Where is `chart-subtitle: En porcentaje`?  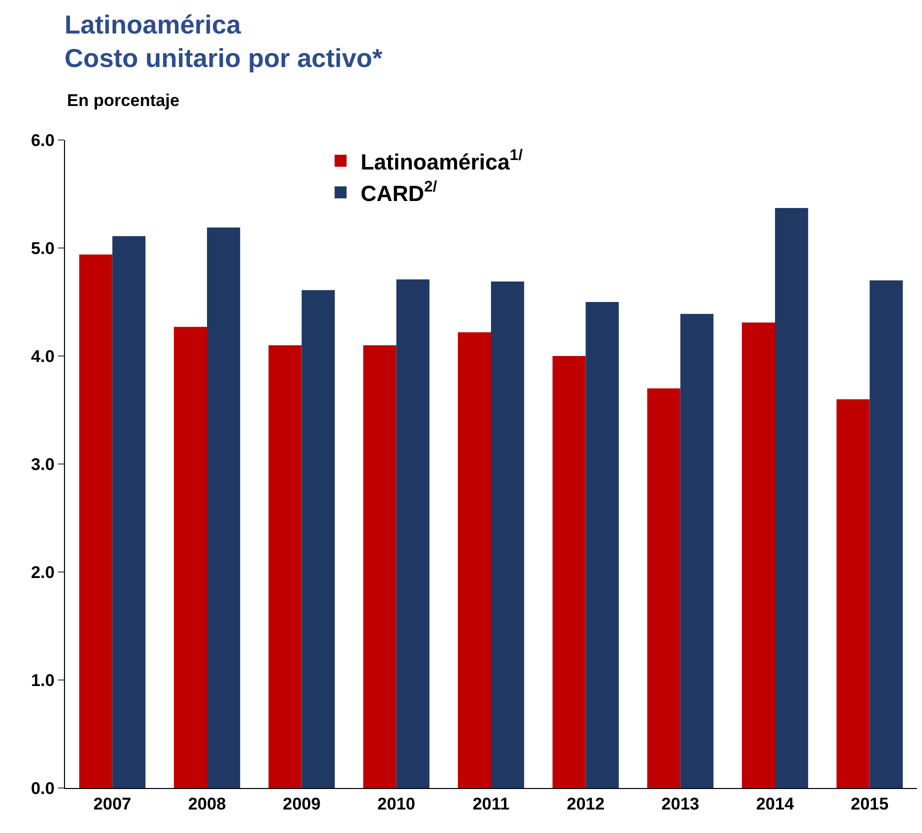
chart-subtitle: En porcentaje is located at coordinates (123, 100).